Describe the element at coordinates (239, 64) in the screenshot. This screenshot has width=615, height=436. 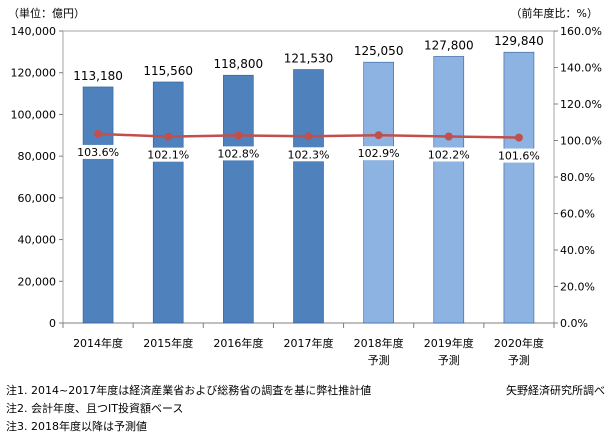
I see `bar-value-label: 118,800` at that location.